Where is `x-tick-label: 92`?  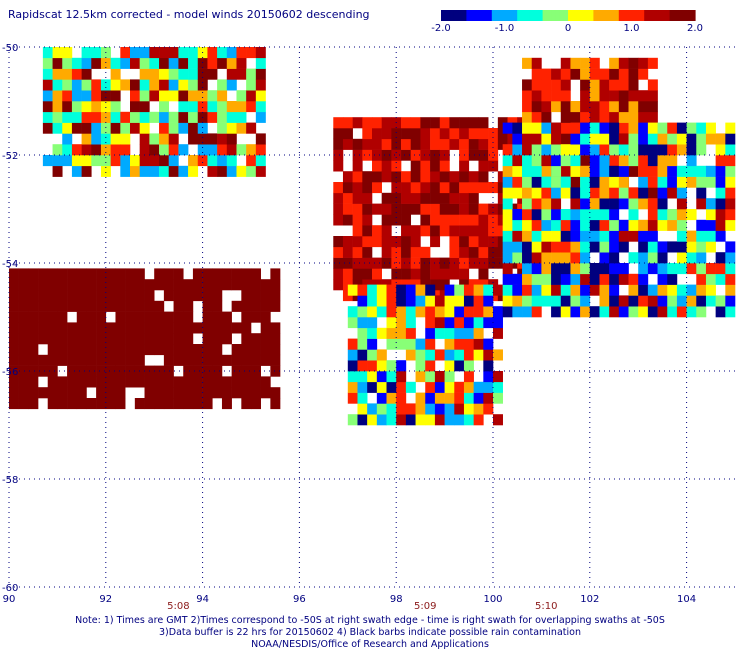 x-tick-label: 92 is located at coordinates (105, 599).